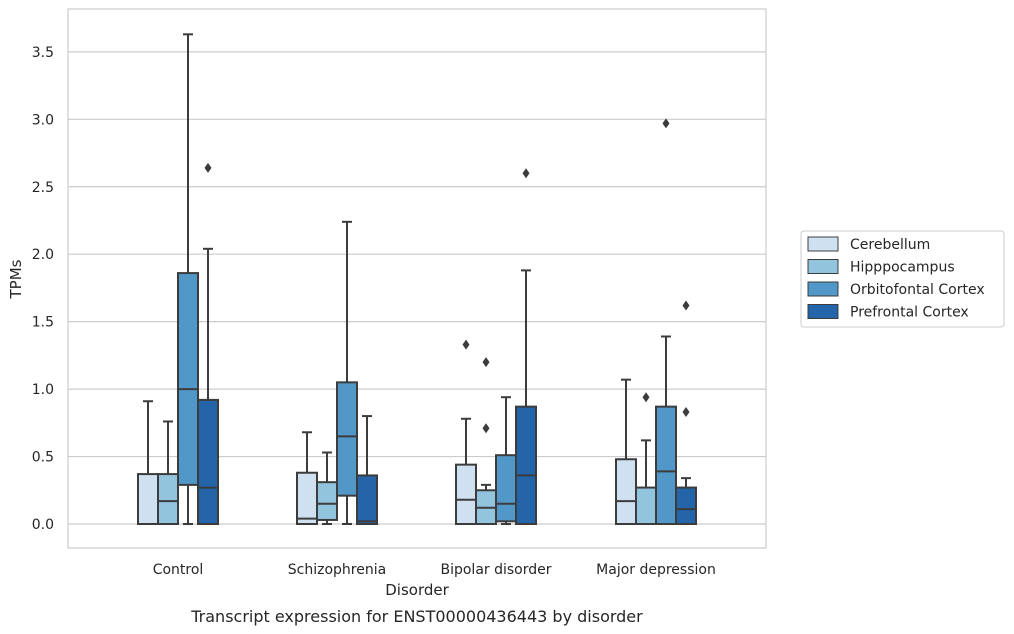 This screenshot has height=634, width=1014. Describe the element at coordinates (43, 188) in the screenshot. I see `y-tick-label: 2.5` at that location.